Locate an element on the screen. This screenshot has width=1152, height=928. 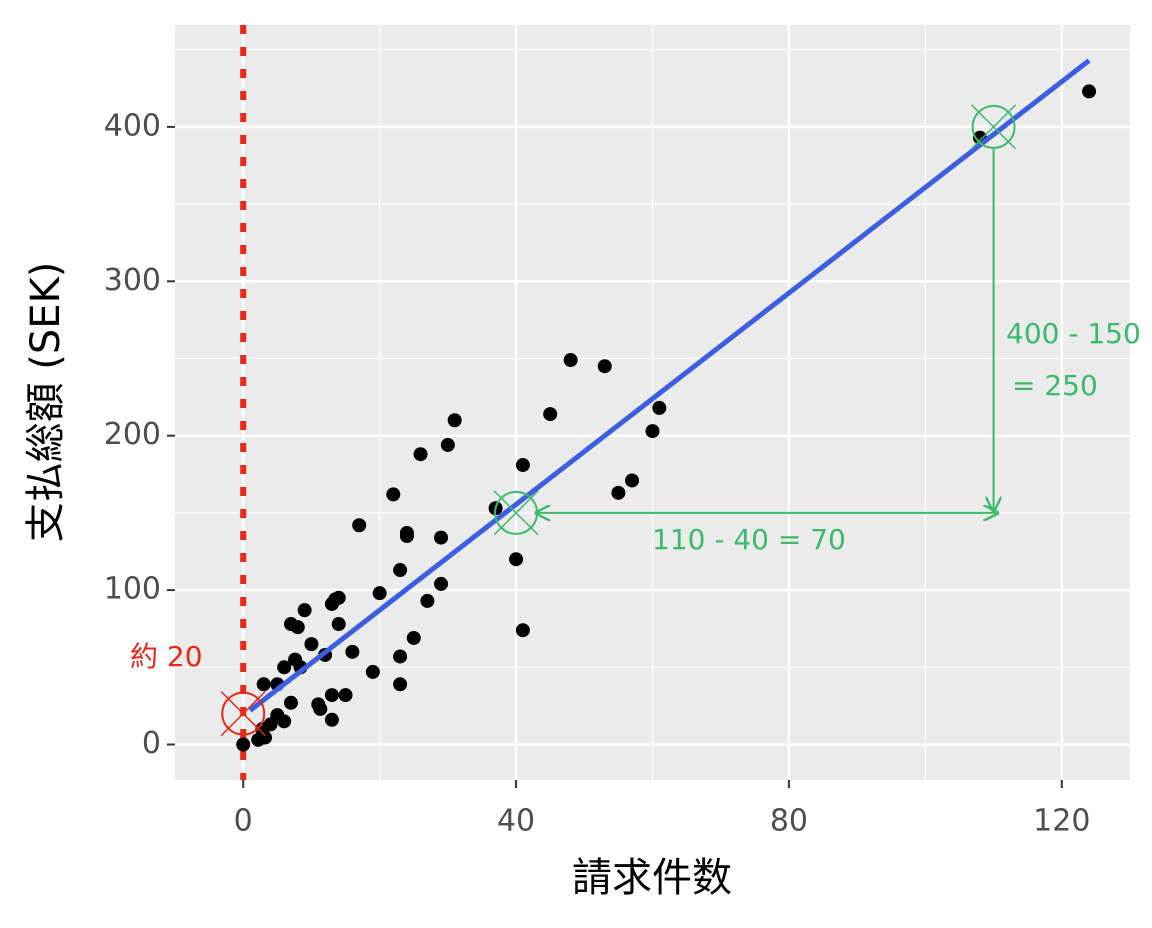
x-tick-label: 120 is located at coordinates (1061, 821).